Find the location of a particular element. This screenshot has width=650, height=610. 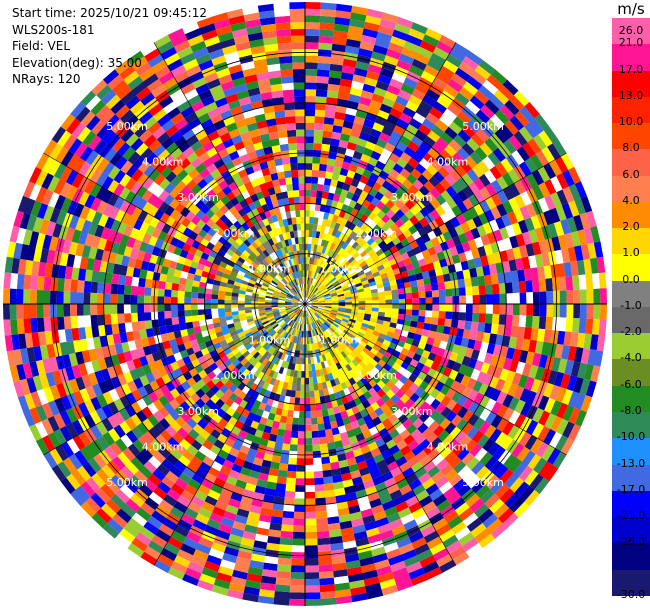

colorbar-tick: 10.0 is located at coordinates (631, 122).